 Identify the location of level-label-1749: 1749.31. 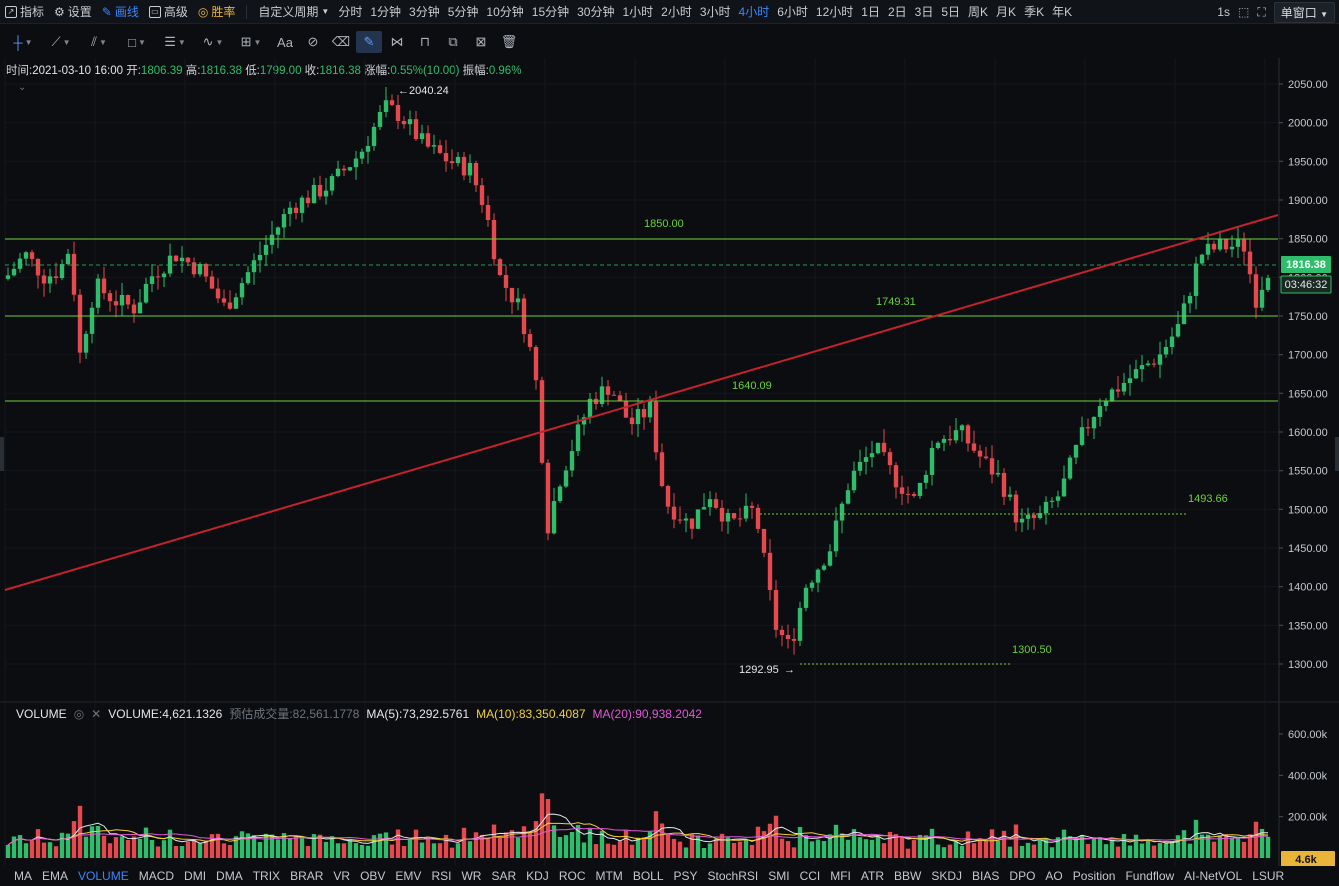
(896, 302).